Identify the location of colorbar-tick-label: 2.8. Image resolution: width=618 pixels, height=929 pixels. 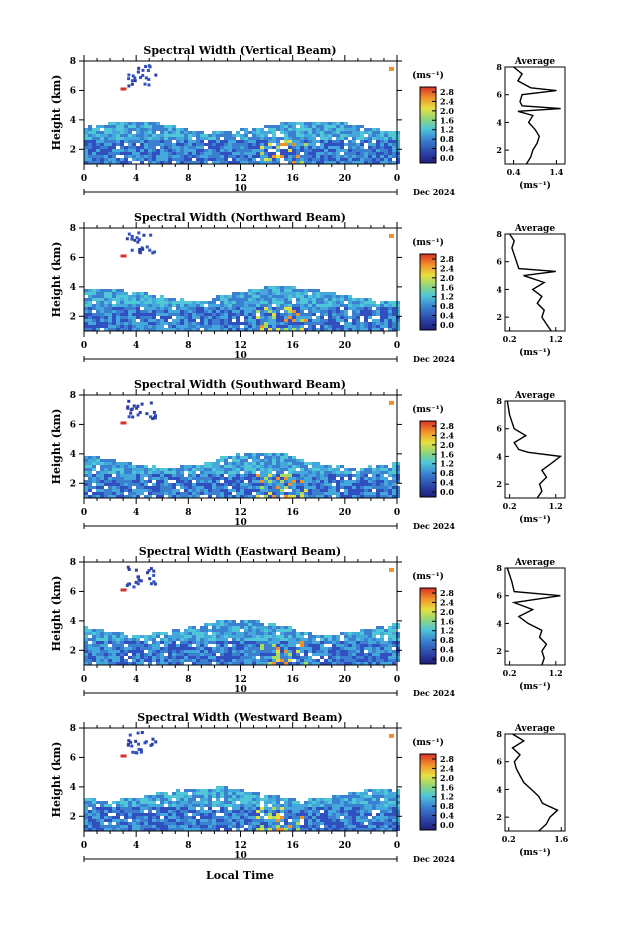
(447, 259).